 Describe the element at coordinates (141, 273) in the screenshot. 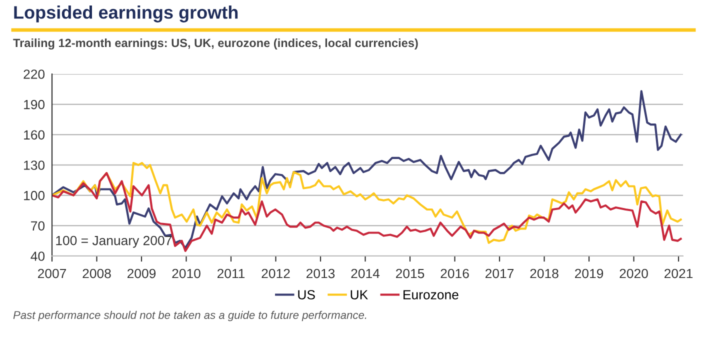

I see `x-tick-label: 2009` at that location.